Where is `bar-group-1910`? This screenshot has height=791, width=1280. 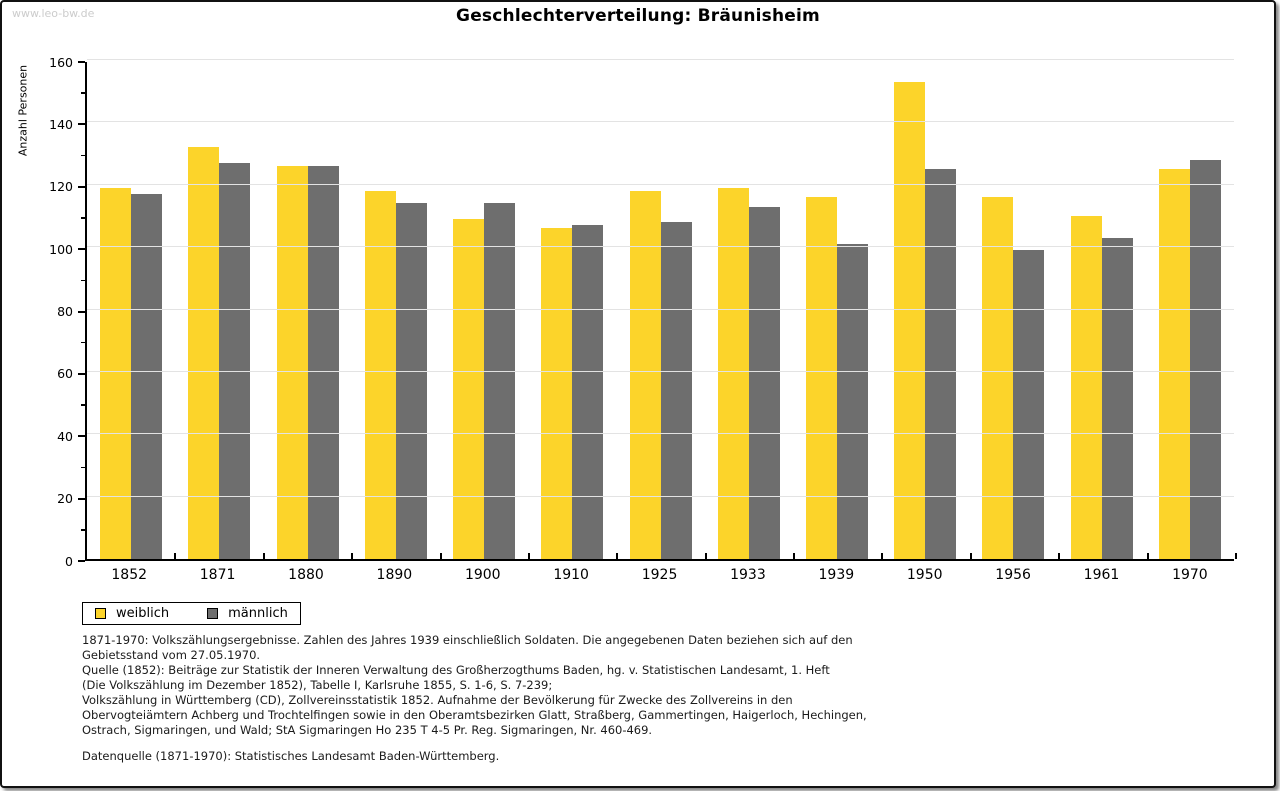
bar-group-1910 is located at coordinates (572, 310).